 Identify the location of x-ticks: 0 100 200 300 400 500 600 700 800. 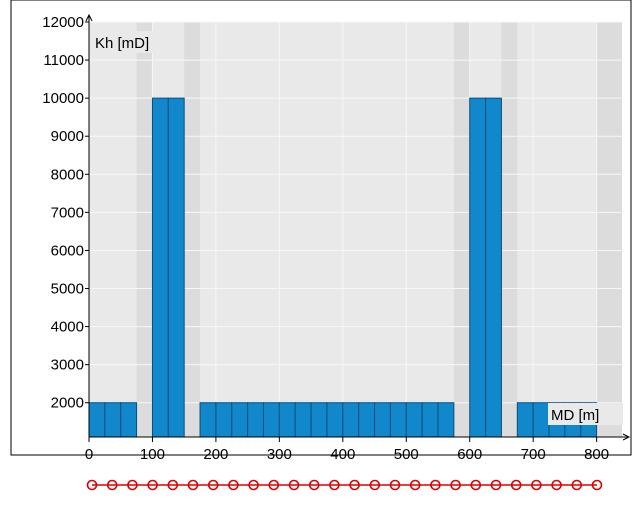
(347, 450).